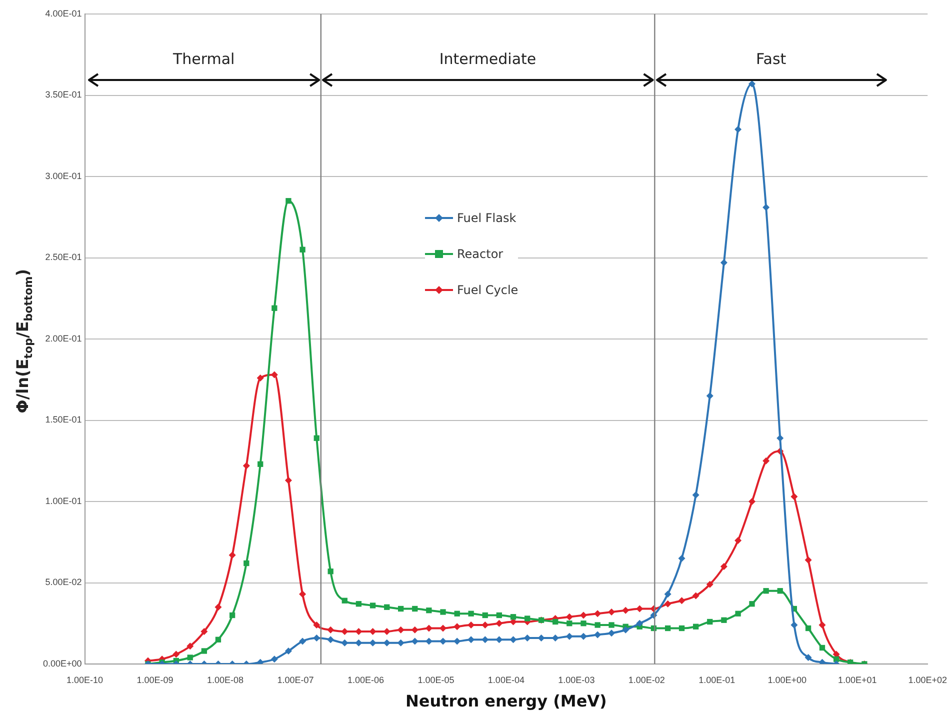 Image resolution: width=950 pixels, height=722 pixels. I want to click on legend-label: Fuel Cycle, so click(487, 290).